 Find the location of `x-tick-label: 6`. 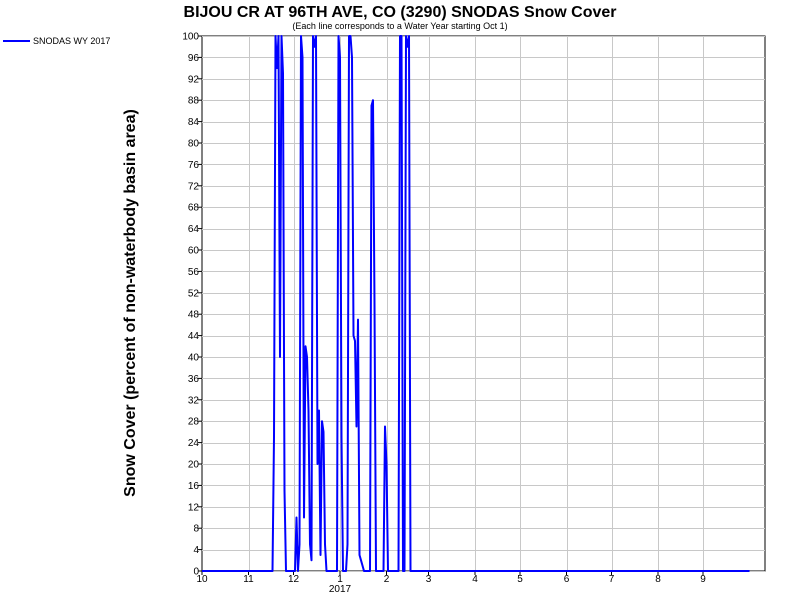

x-tick-label: 6 is located at coordinates (567, 579).